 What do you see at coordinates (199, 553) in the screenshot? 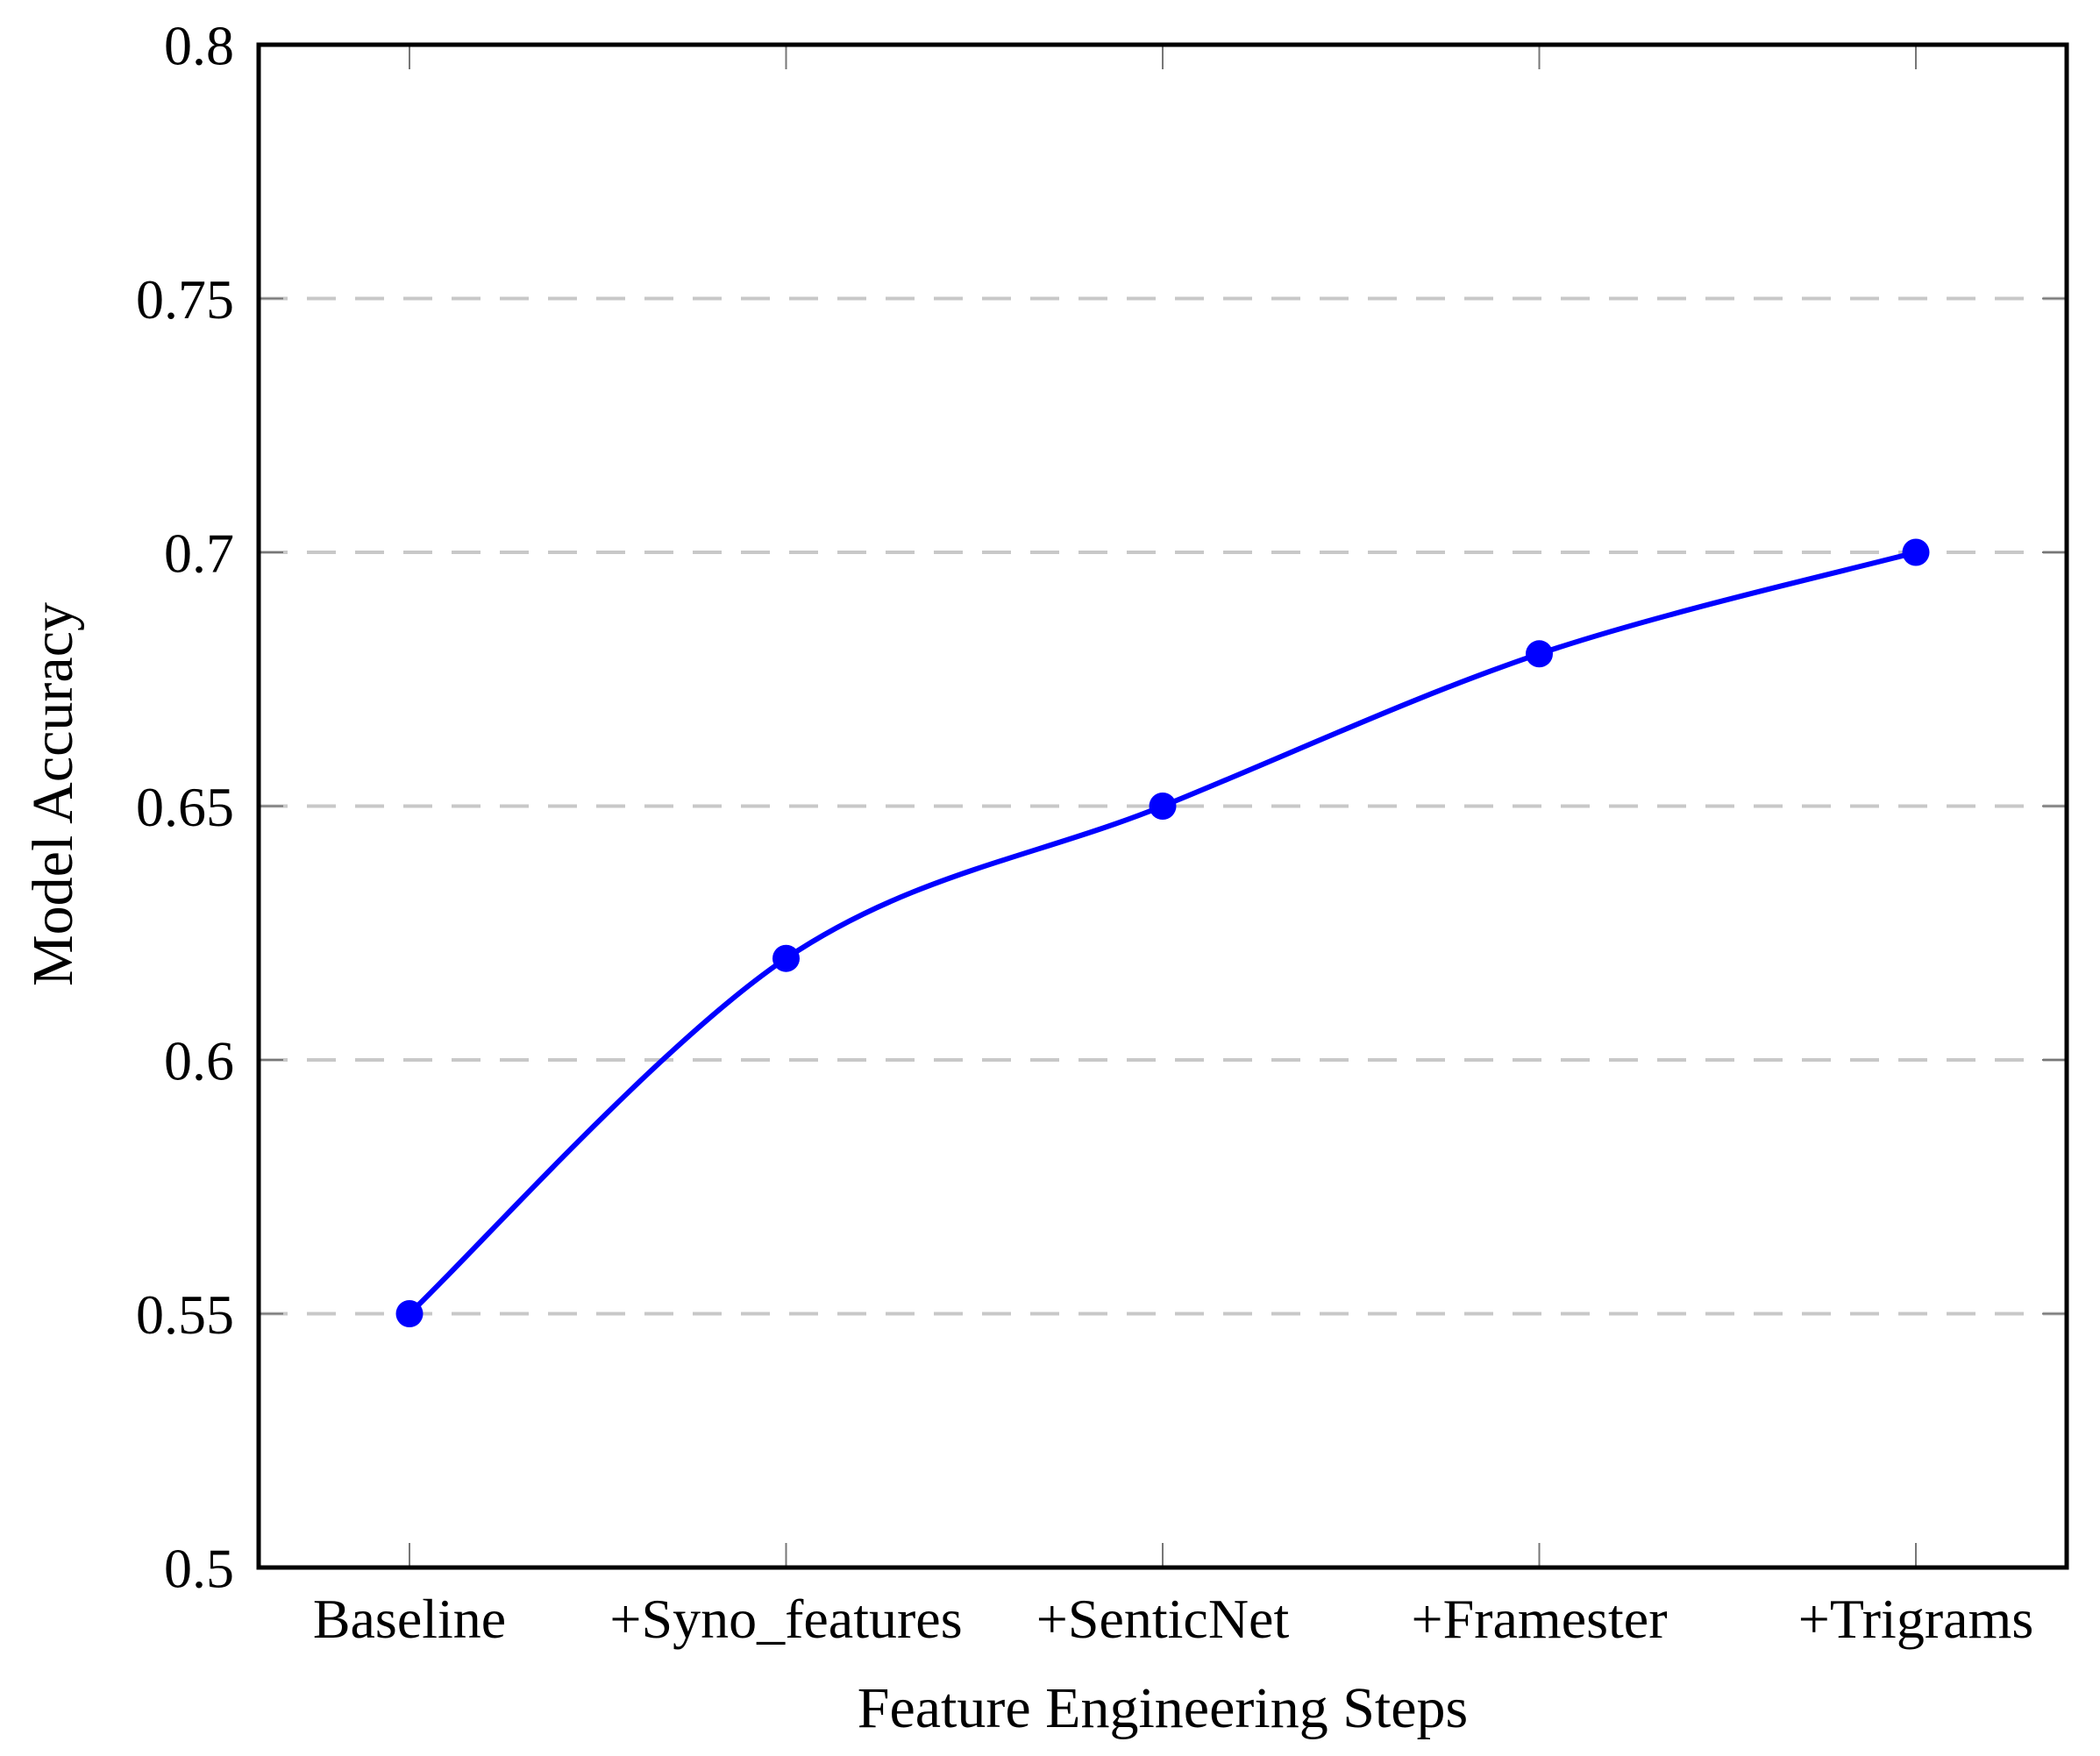
I see `y-tick-label: 0.7` at bounding box center [199, 553].